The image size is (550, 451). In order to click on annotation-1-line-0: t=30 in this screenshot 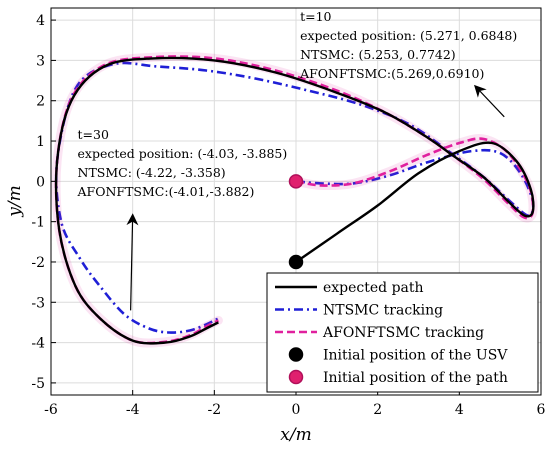, I will do `click(93, 134)`.